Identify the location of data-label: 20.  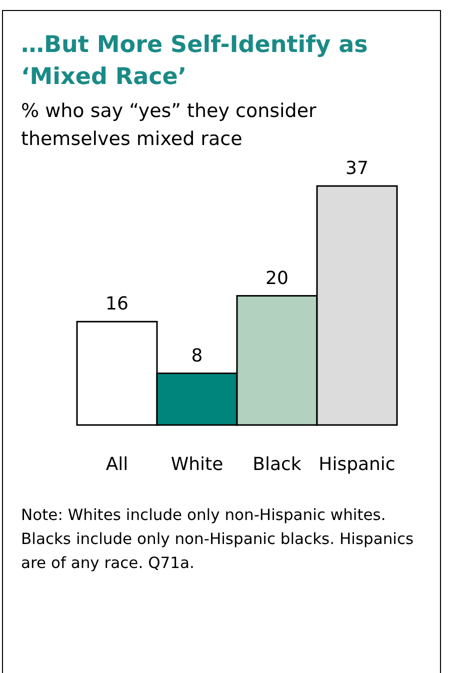
(277, 278).